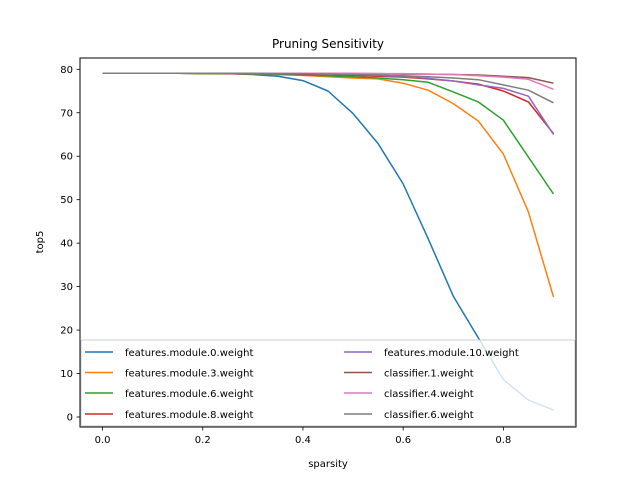 The width and height of the screenshot is (640, 480). I want to click on y-tick-label: 70, so click(66, 113).